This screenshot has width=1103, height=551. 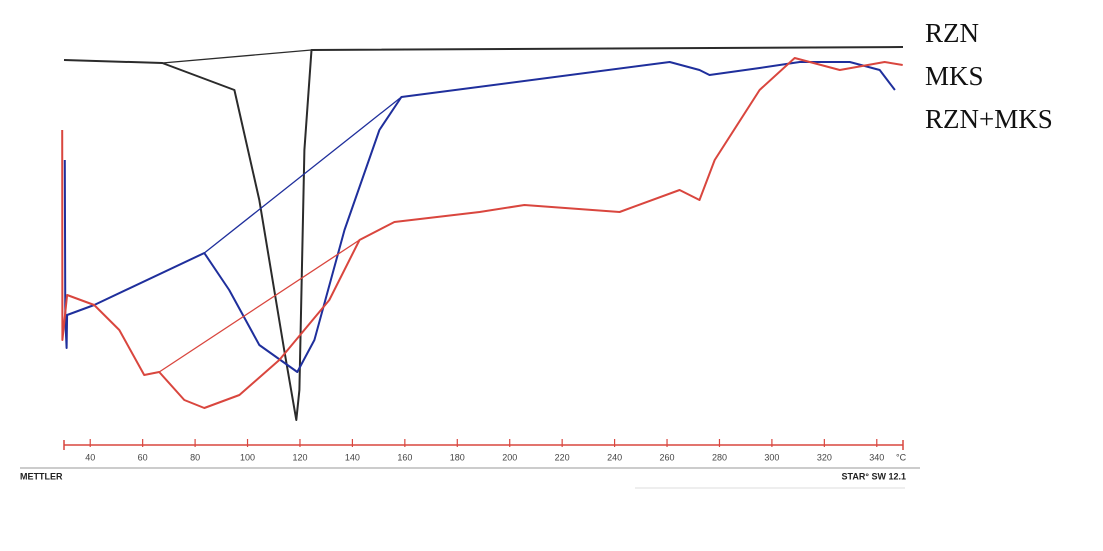 I want to click on x-tick-label: 80, so click(x=195, y=457).